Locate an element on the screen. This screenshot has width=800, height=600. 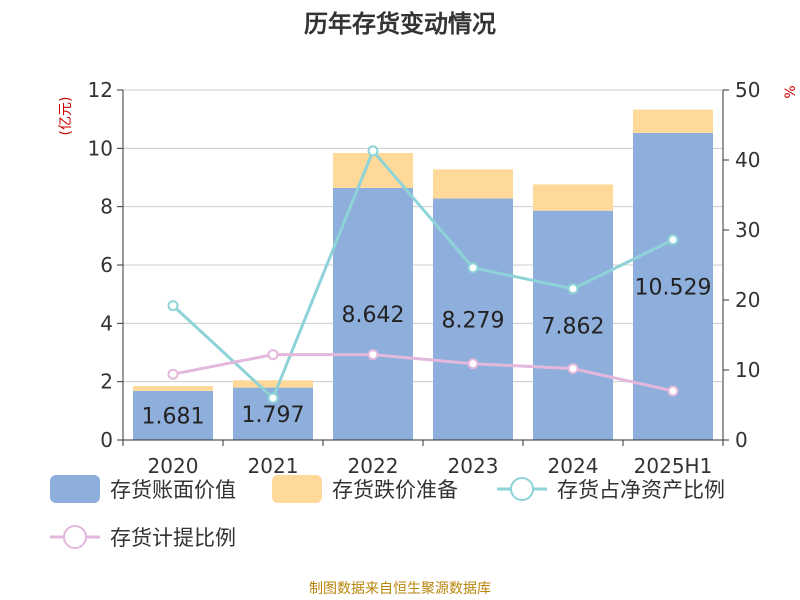
legend-label: 存货账面价值 is located at coordinates (173, 490).